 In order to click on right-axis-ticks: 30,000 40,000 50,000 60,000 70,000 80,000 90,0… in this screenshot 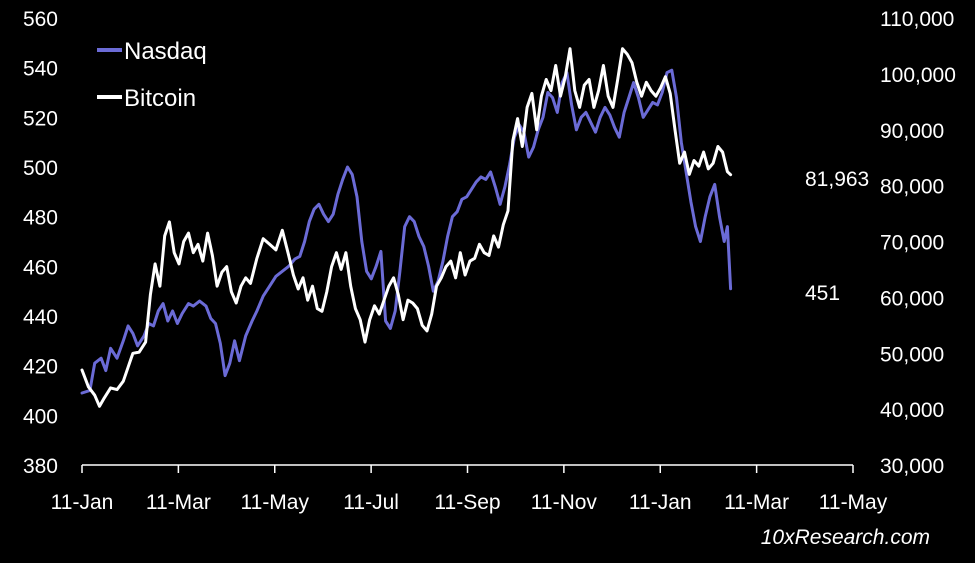, I will do `click(918, 243)`.